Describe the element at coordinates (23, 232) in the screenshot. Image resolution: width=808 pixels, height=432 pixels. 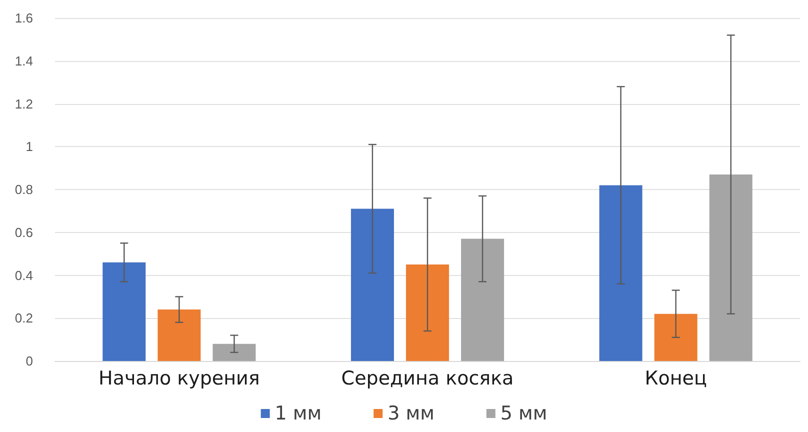
I see `y-tick-label: 0.6` at that location.